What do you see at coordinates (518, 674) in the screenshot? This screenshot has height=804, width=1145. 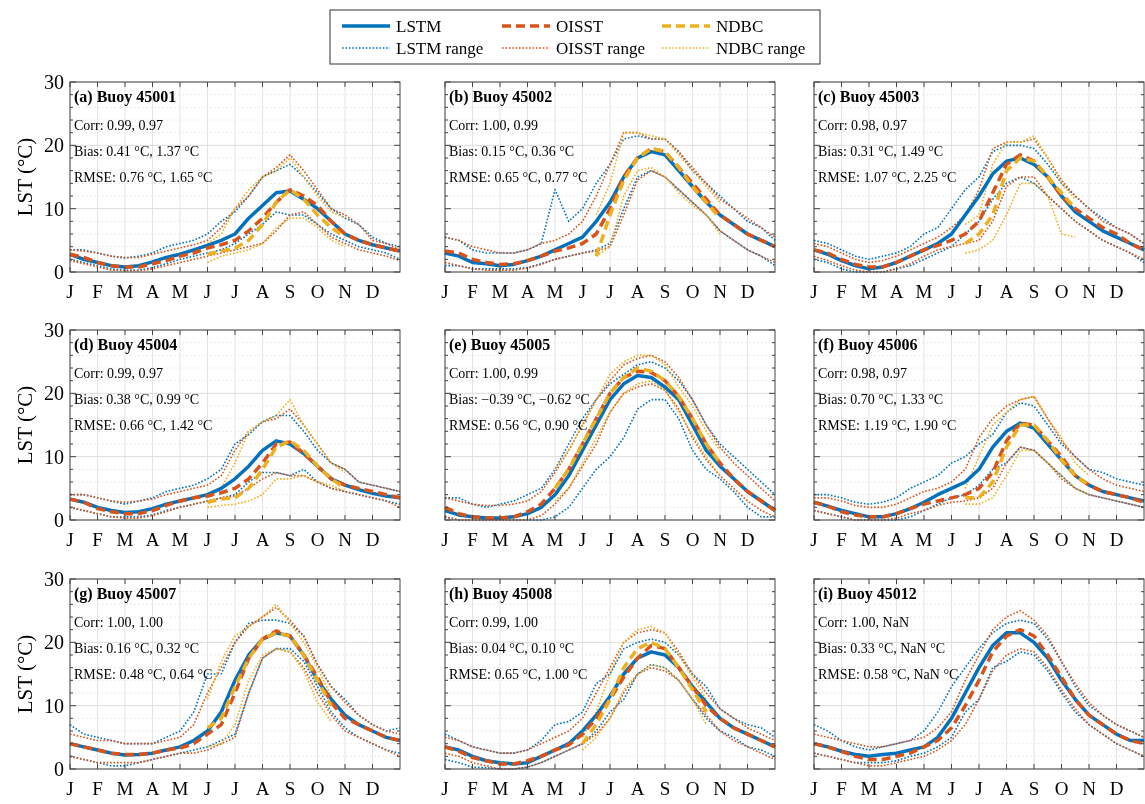 I see `annotation: RMSE: 0.65 °C, 1.00 °C` at bounding box center [518, 674].